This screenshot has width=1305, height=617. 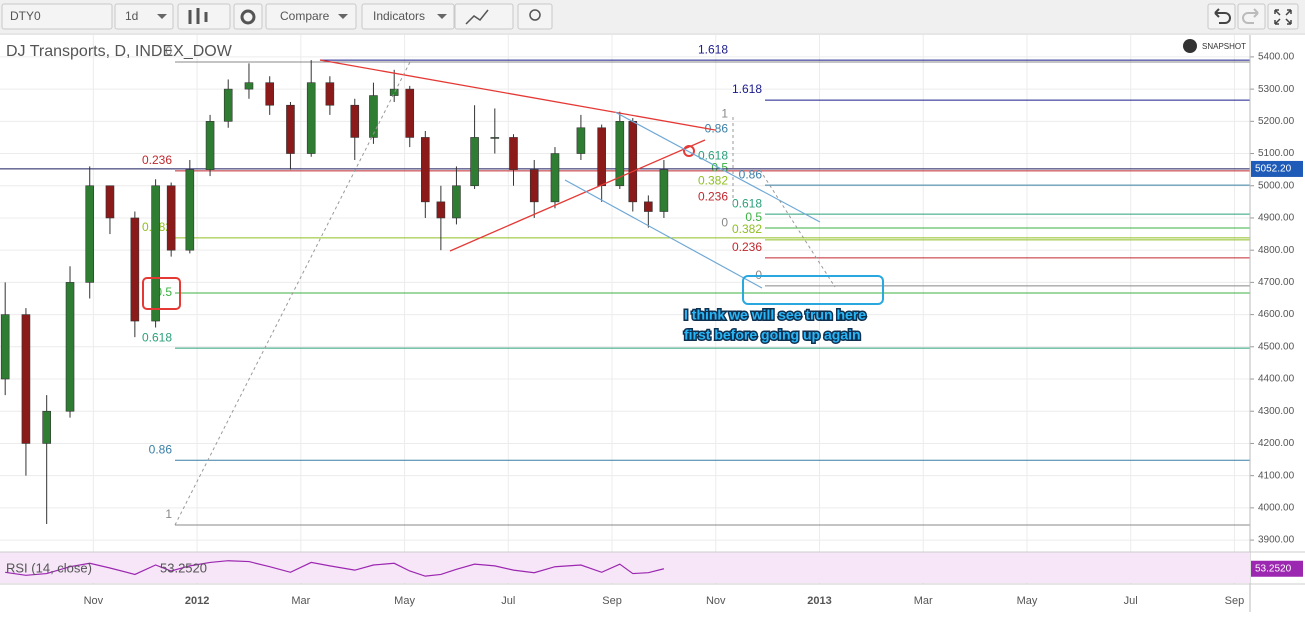 I want to click on indicators-button, so click(x=408, y=16).